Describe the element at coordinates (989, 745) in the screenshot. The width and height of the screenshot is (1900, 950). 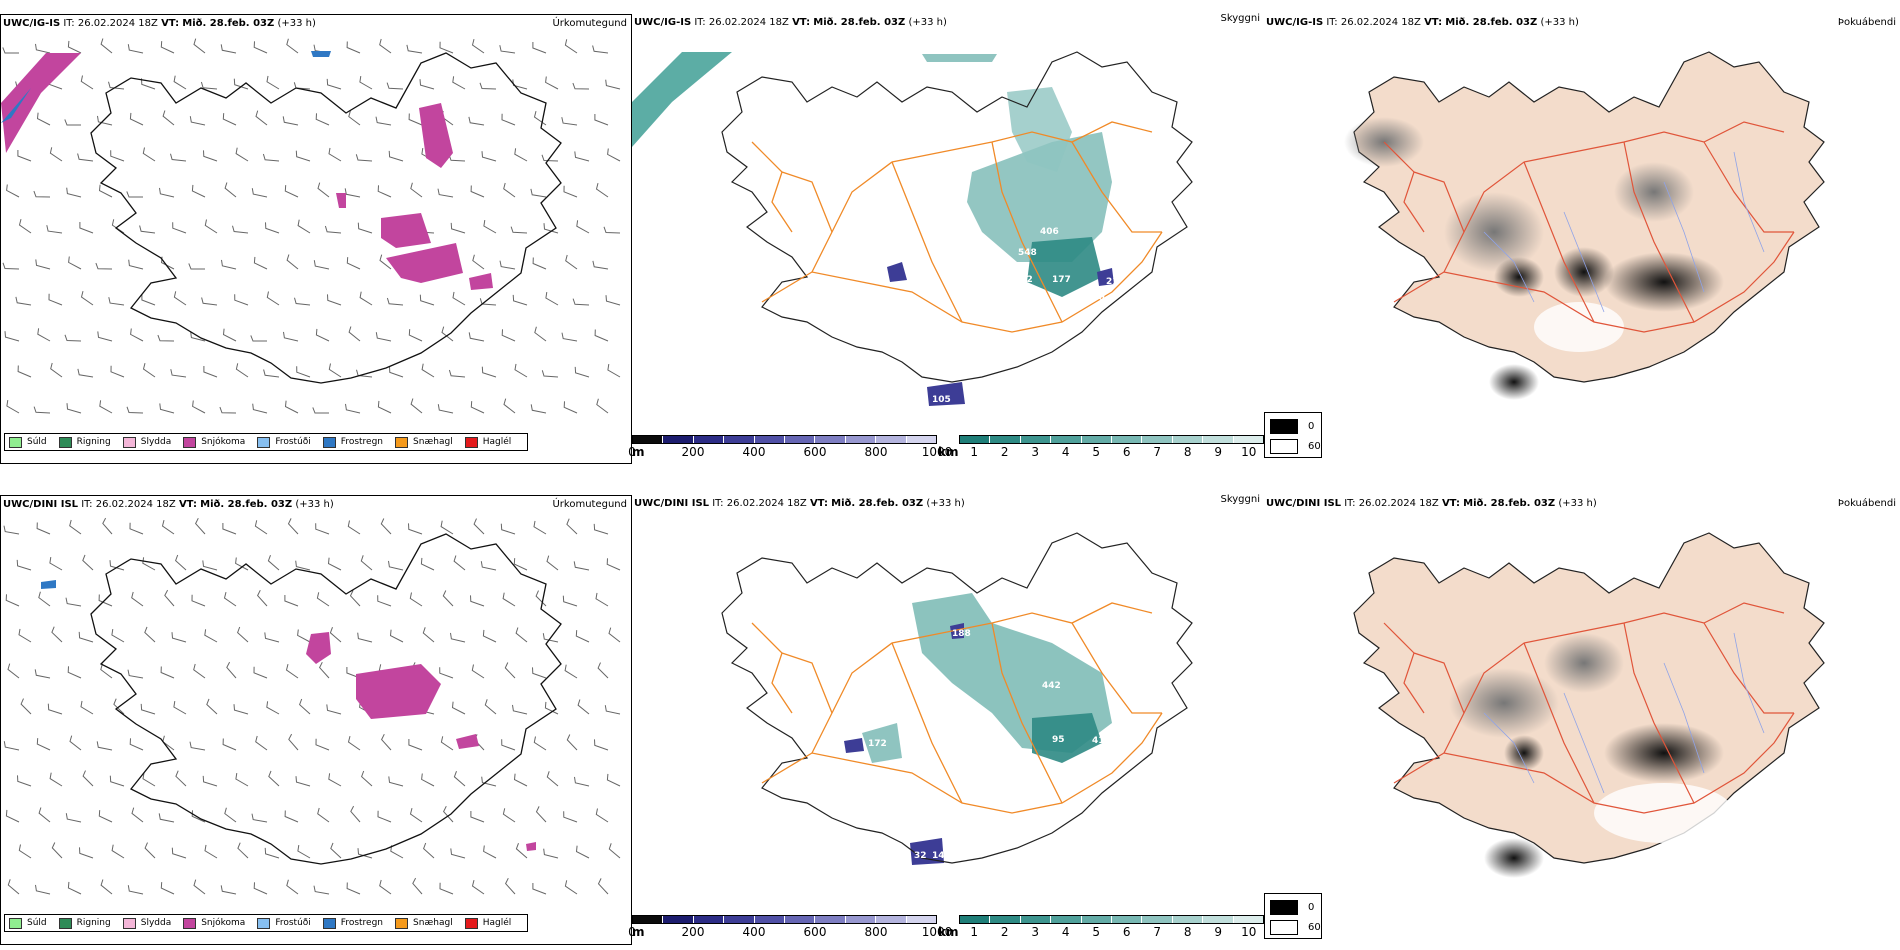
I see `visibility-value-labels: 188 442 95 418 172 32 14` at that location.